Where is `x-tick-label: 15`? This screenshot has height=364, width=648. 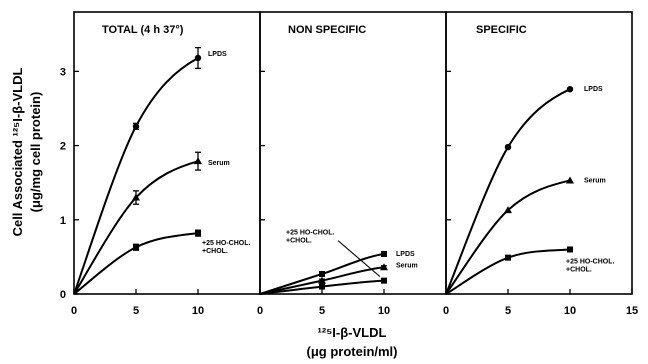
x-tick-label: 15 is located at coordinates (632, 311).